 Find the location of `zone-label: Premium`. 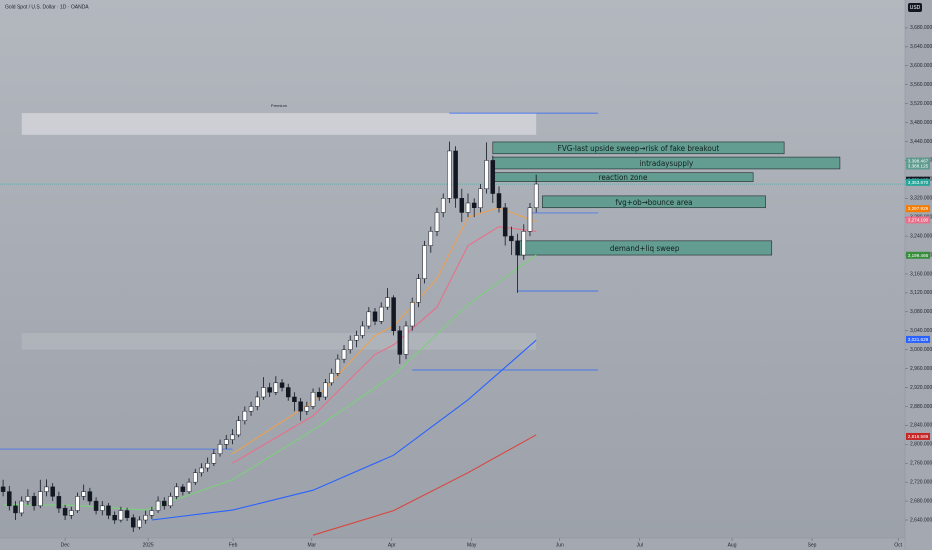

zone-label: Premium is located at coordinates (279, 105).